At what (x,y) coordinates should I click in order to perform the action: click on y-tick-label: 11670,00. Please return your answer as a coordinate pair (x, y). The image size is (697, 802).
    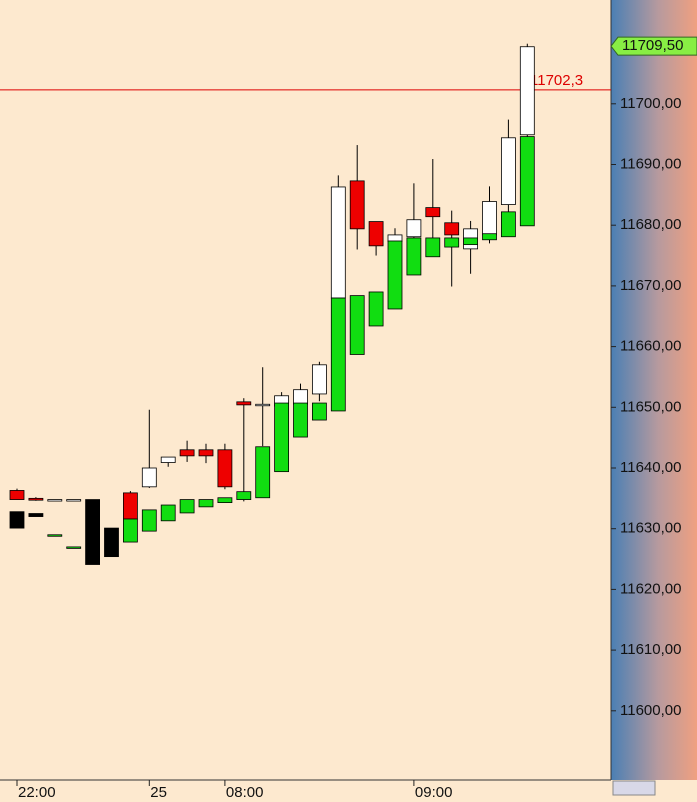
    Looking at the image, I should click on (650, 285).